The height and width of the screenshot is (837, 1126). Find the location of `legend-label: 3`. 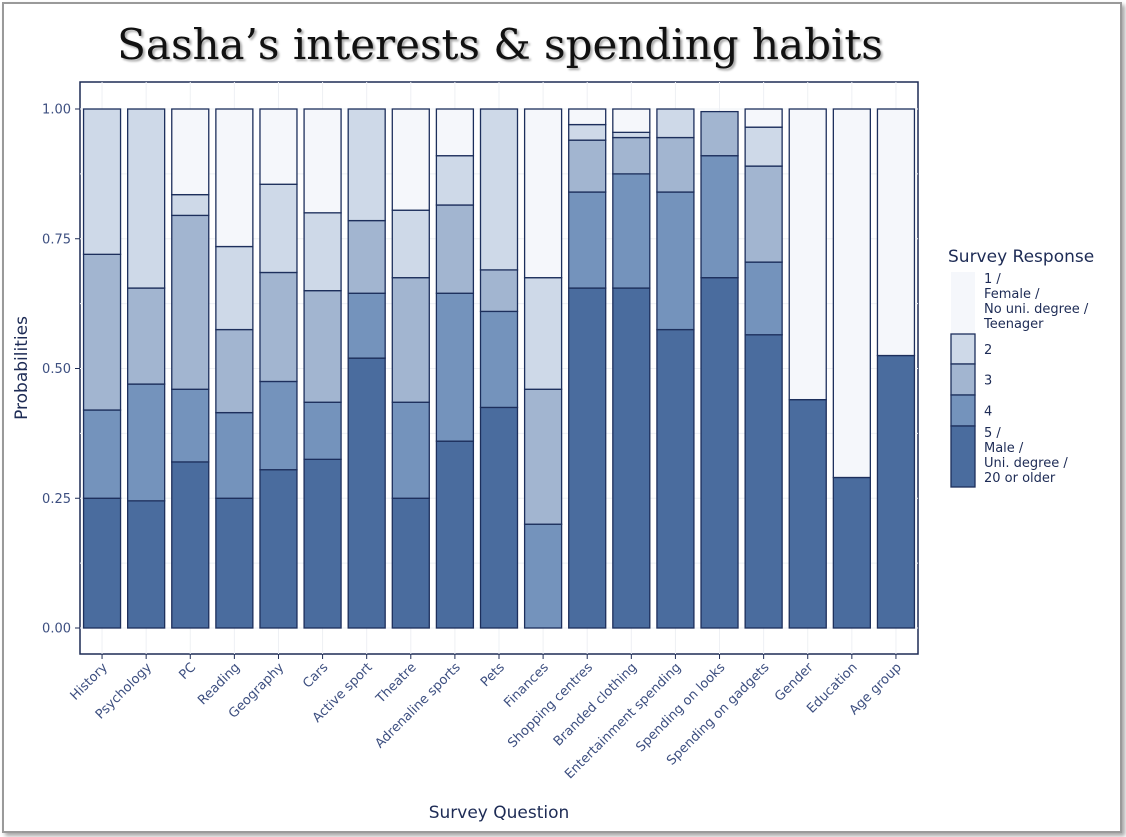

legend-label: 3 is located at coordinates (988, 381).